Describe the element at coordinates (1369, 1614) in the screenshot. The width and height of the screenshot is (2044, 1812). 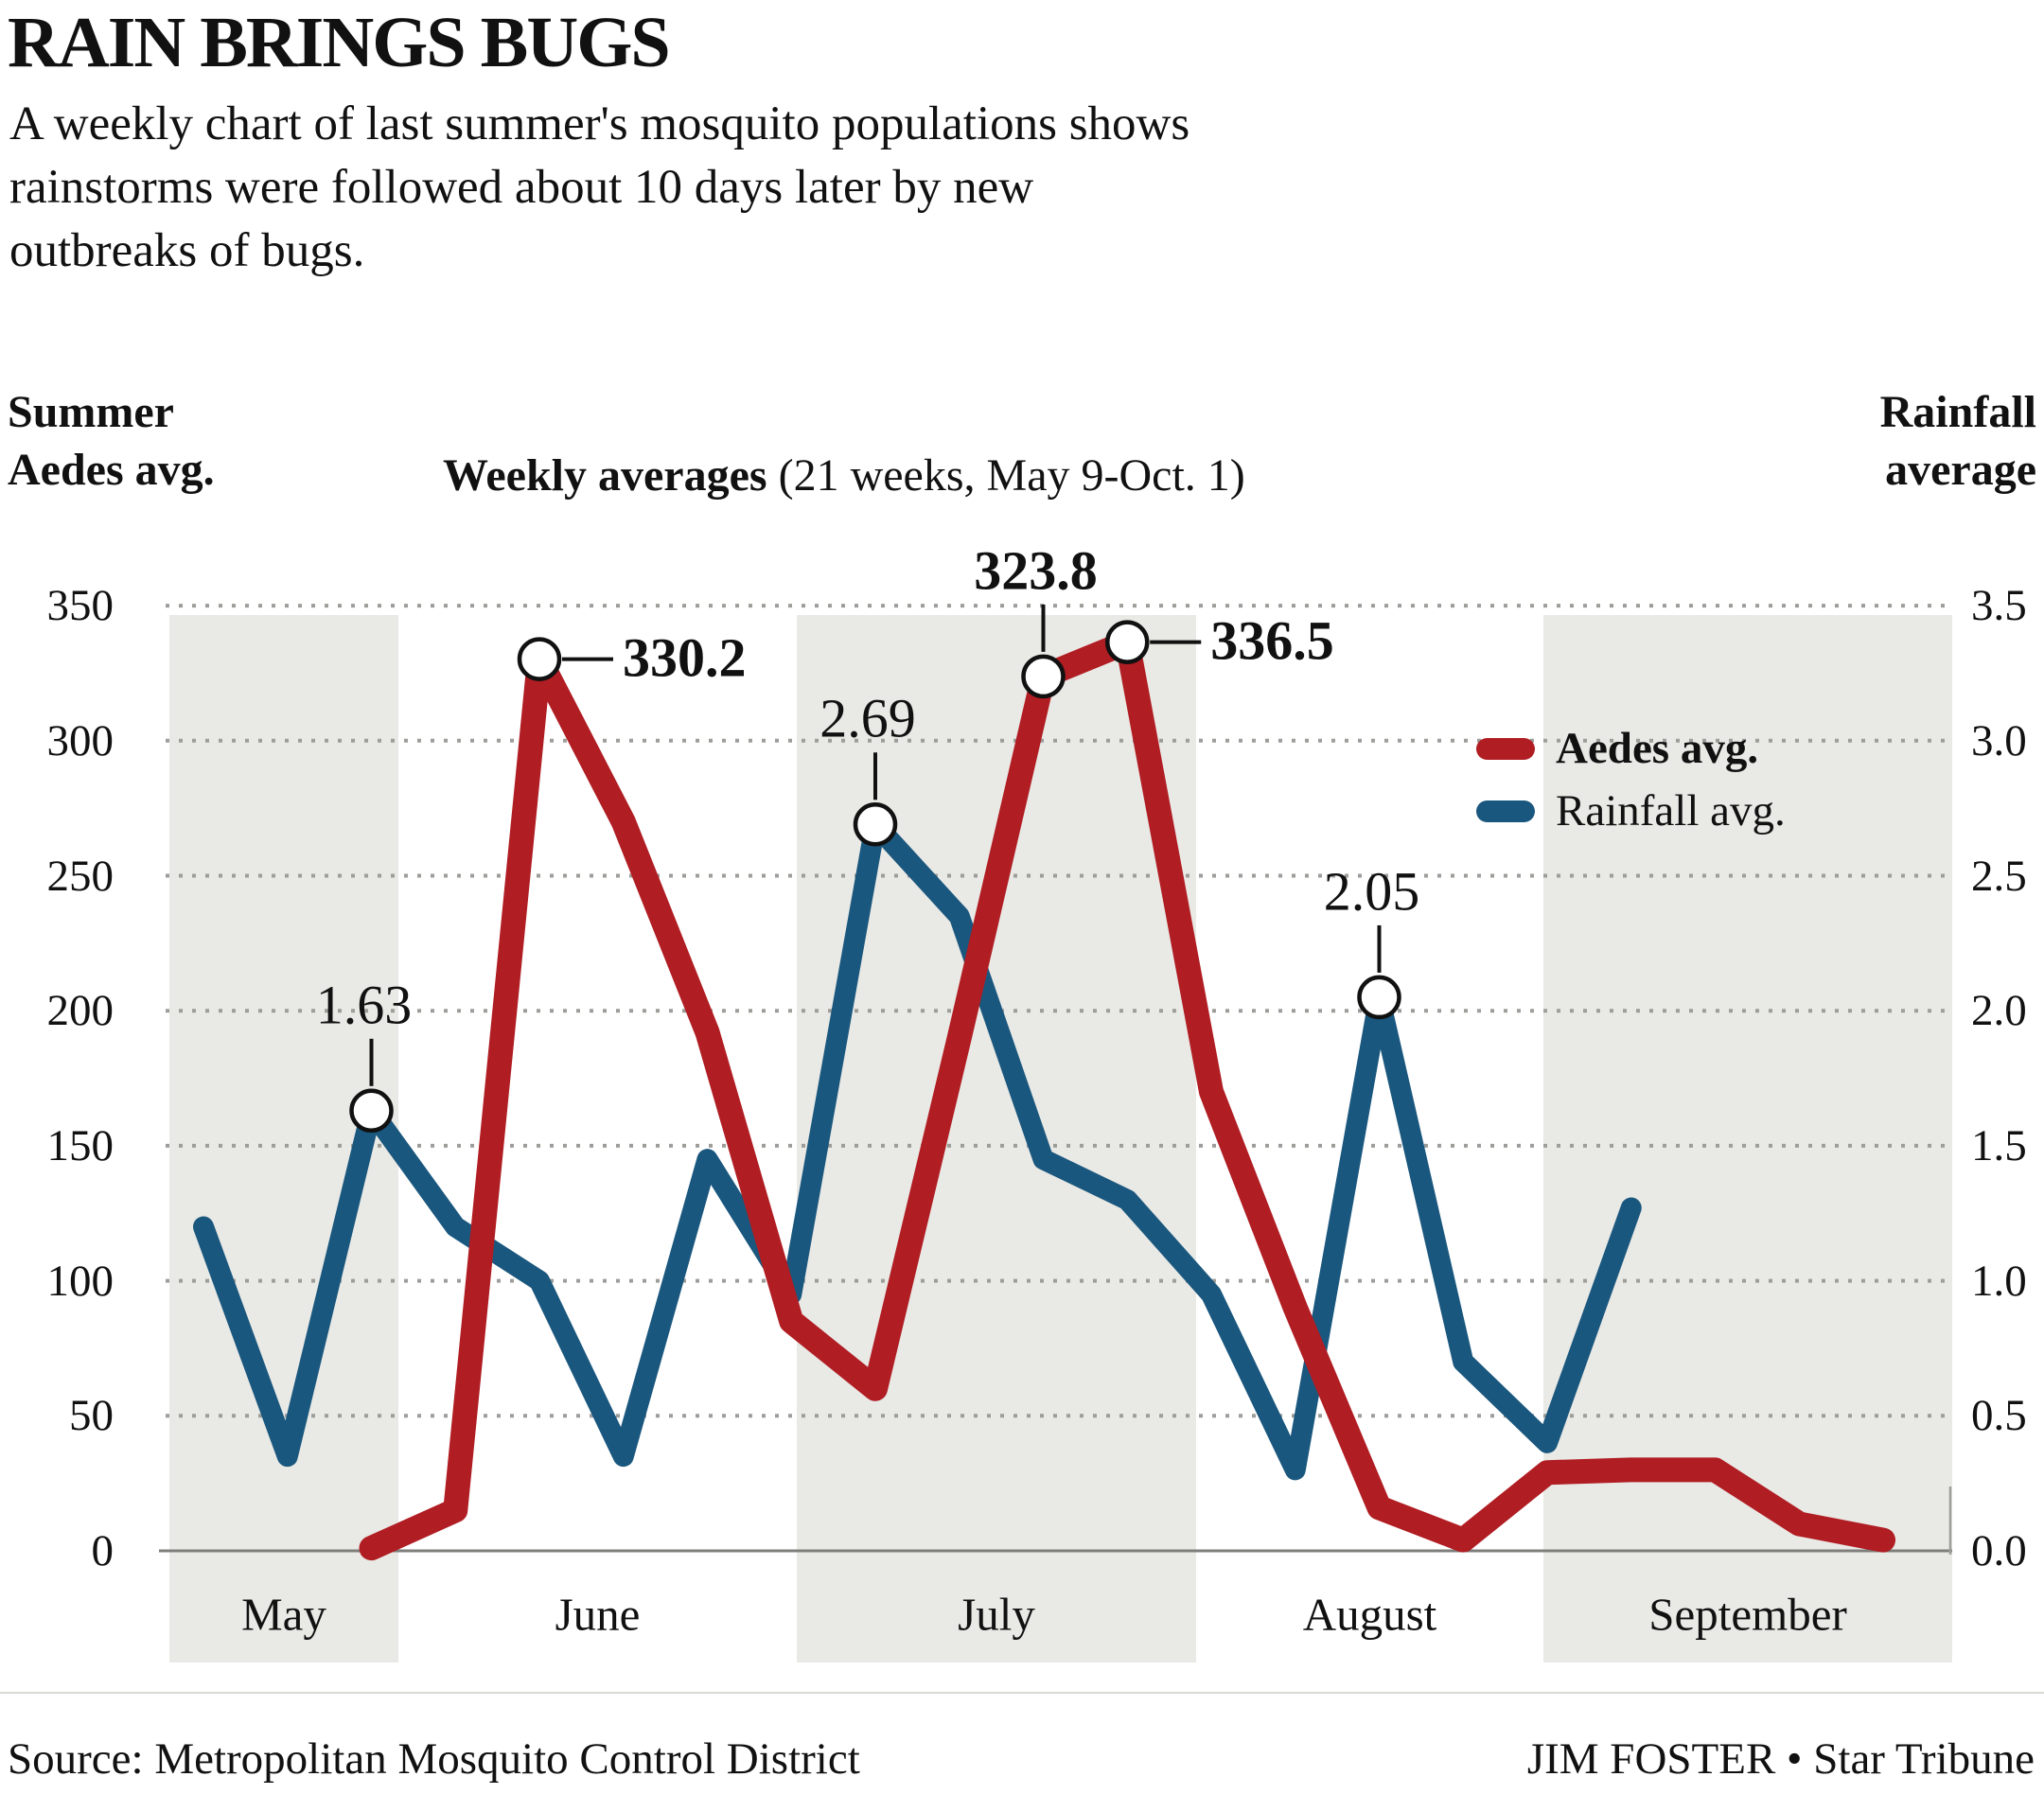
I see `x-axis-month-label: August` at that location.